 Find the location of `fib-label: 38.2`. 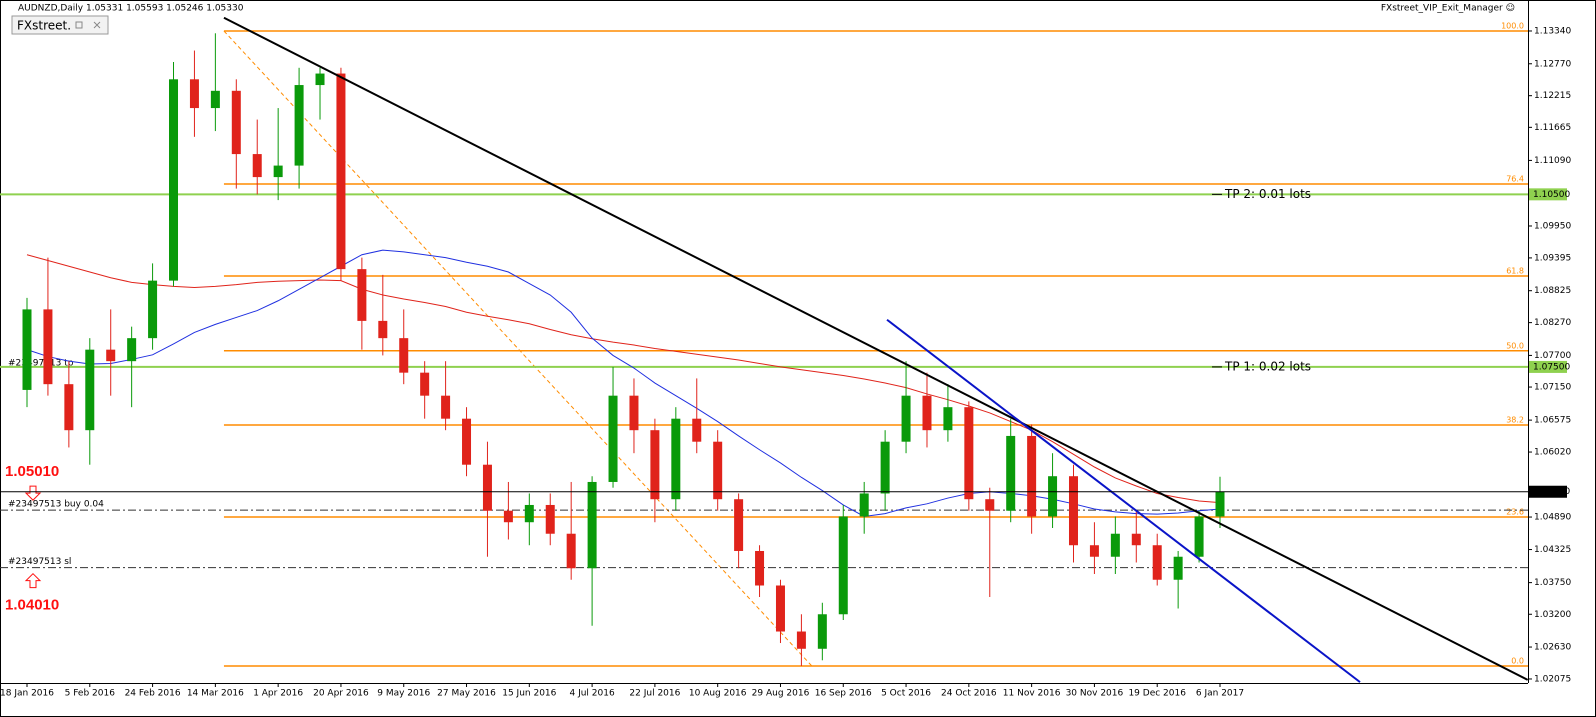

fib-label: 38.2 is located at coordinates (1515, 420).